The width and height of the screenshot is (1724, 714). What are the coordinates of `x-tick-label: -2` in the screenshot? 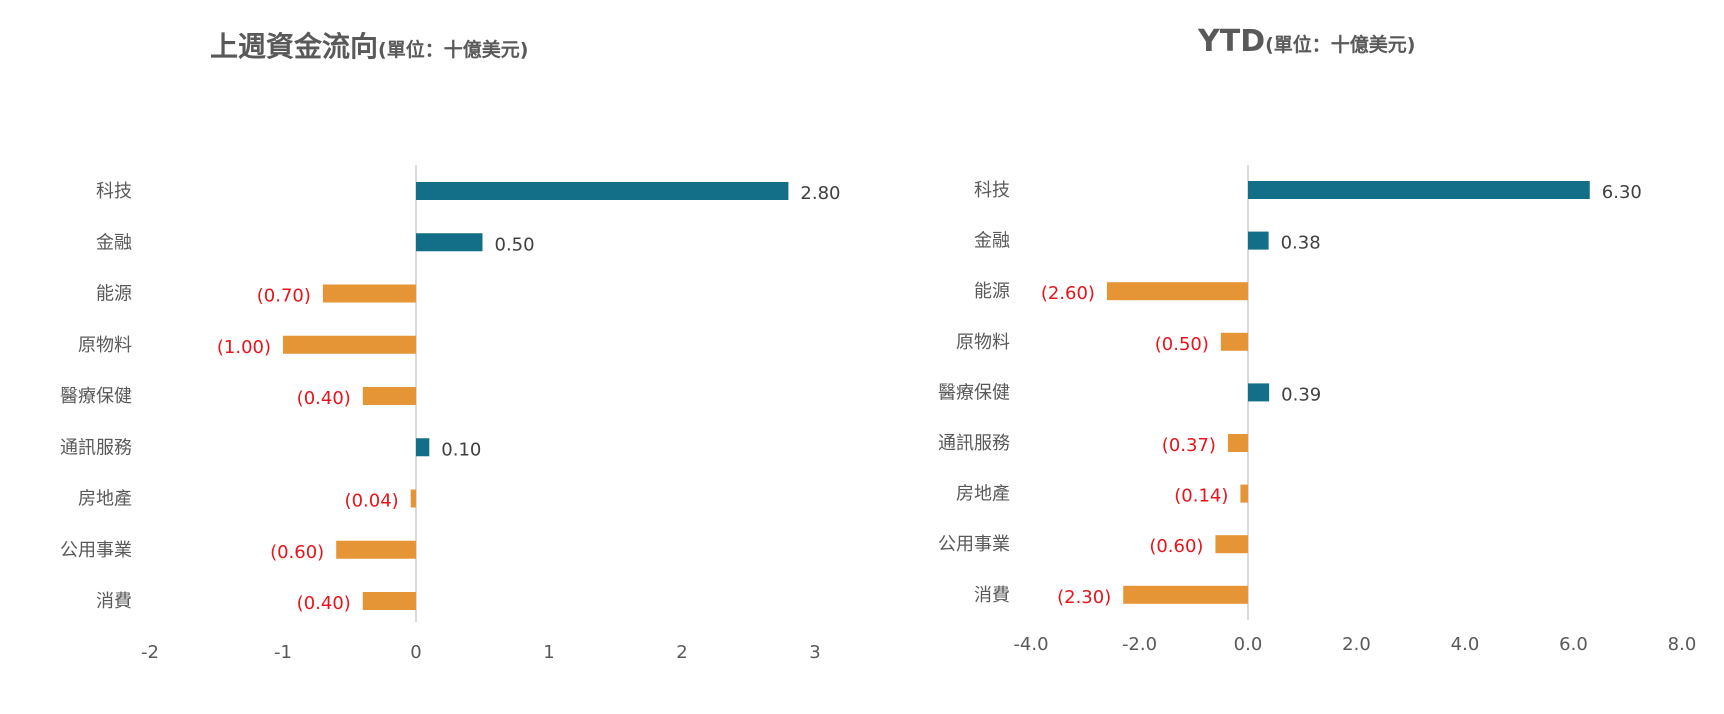 It's located at (150, 652).